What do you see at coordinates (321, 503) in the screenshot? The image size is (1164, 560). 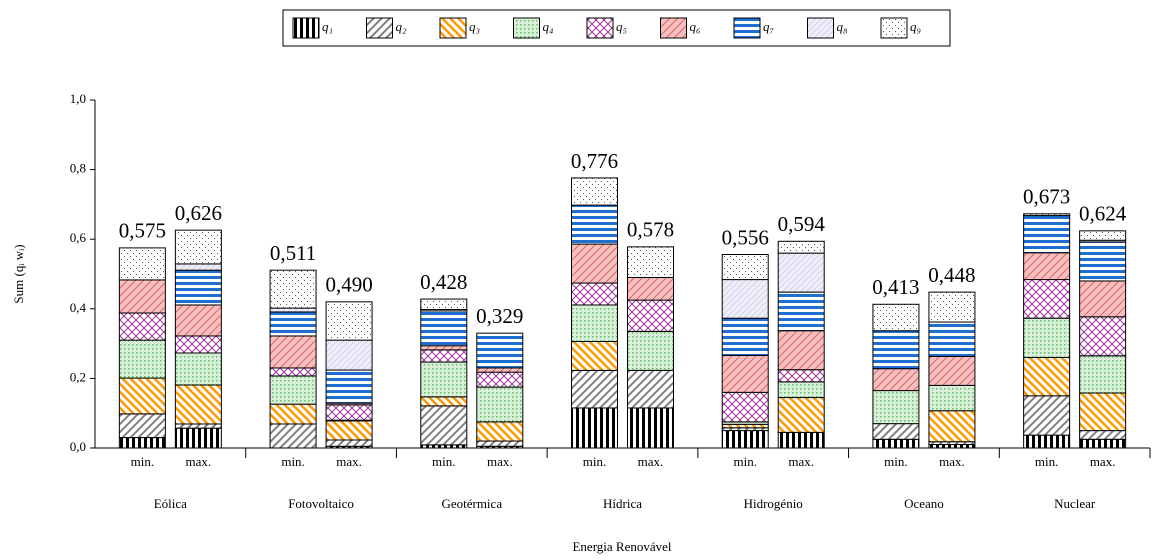 I see `group-label: Fotovoltaico` at bounding box center [321, 503].